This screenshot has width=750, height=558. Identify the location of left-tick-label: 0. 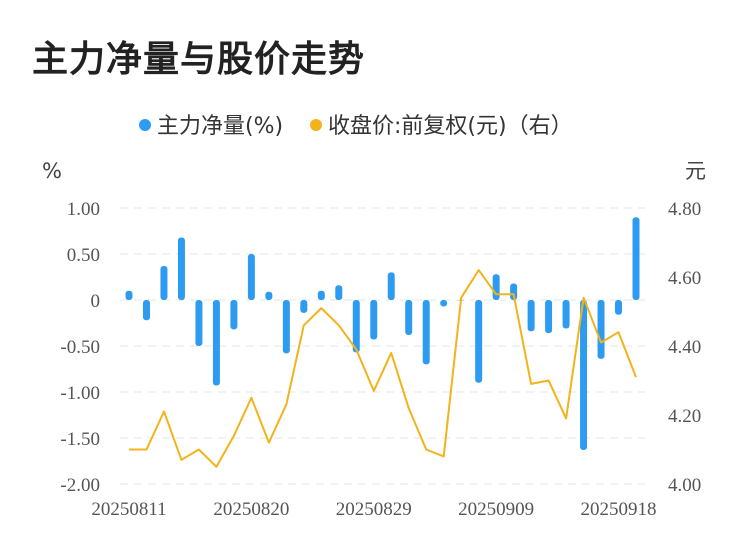
(96, 301).